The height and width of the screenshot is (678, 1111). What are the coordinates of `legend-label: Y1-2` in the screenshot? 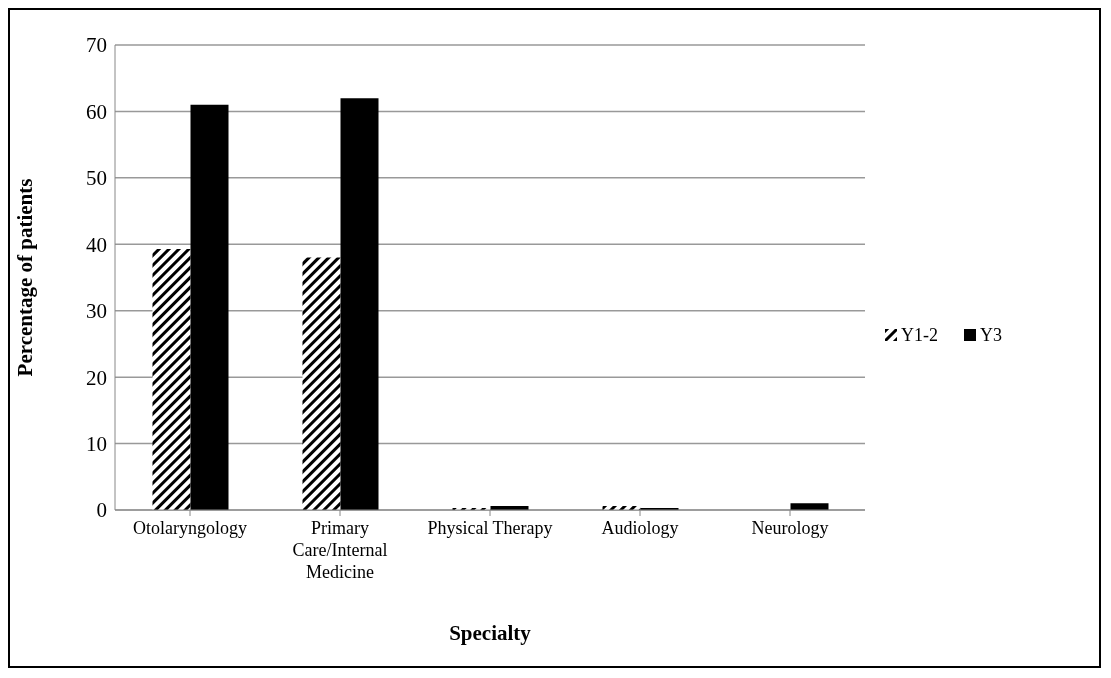 It's located at (919, 335).